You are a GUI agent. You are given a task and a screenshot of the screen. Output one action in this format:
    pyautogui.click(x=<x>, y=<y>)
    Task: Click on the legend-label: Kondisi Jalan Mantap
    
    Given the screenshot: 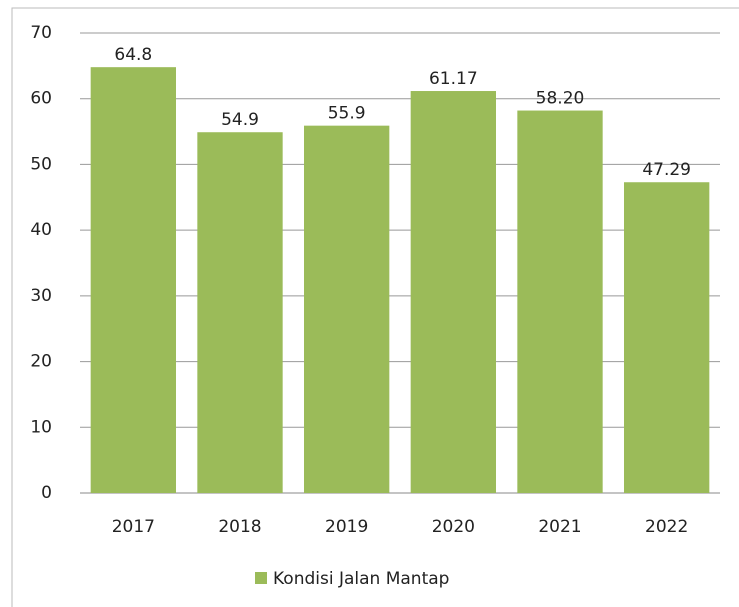 What is the action you would take?
    pyautogui.click(x=361, y=579)
    